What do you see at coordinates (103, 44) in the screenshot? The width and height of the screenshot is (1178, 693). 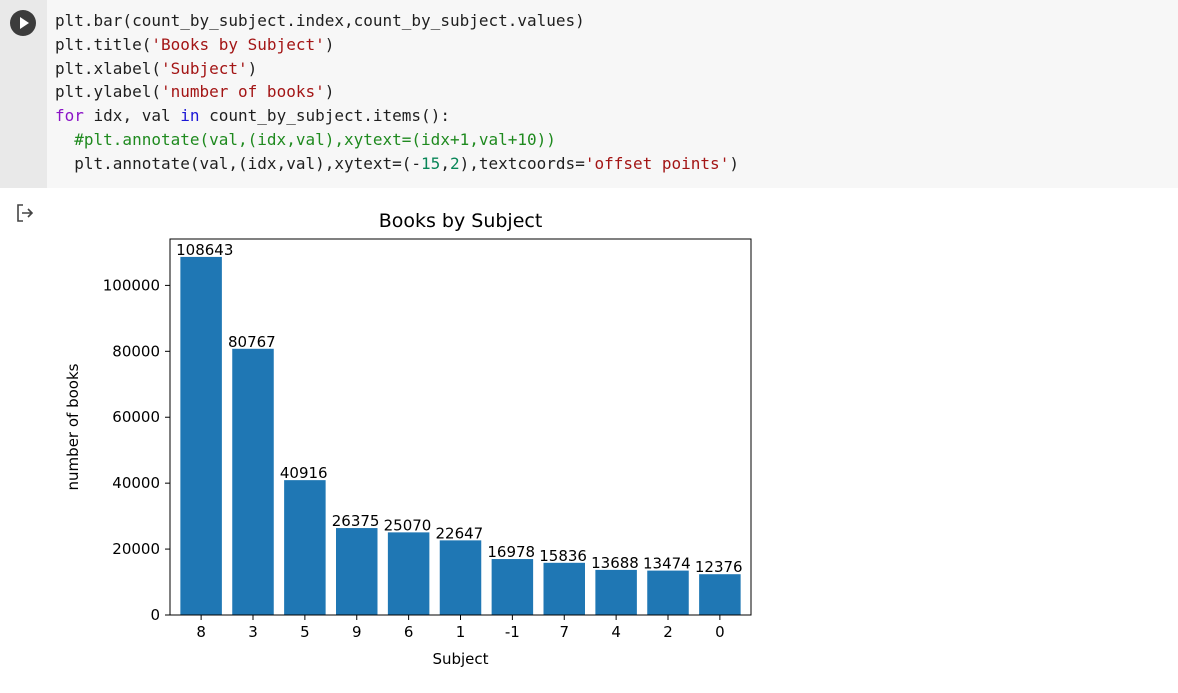 I see `code-token: plt.title(` at bounding box center [103, 44].